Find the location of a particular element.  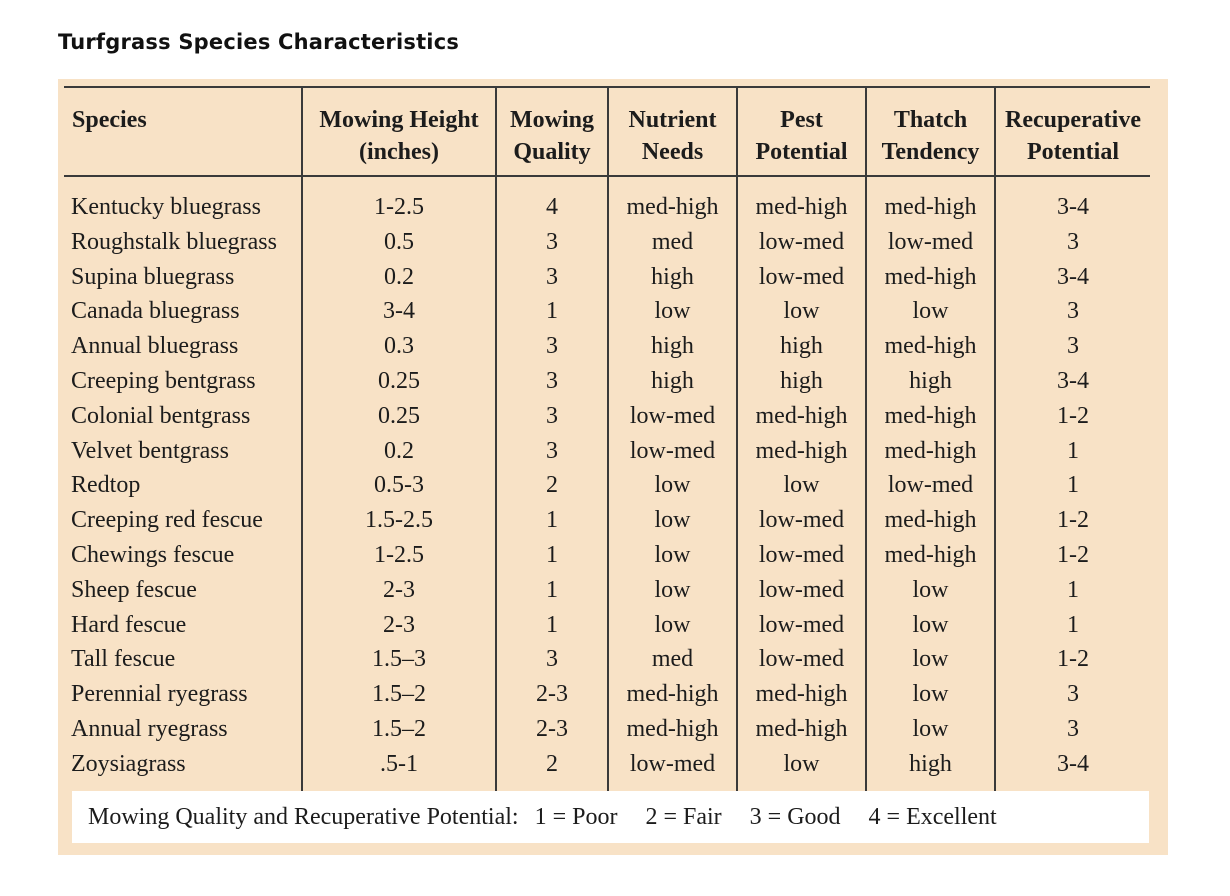

species-name-cell: Zoysiagrass is located at coordinates (128, 763).